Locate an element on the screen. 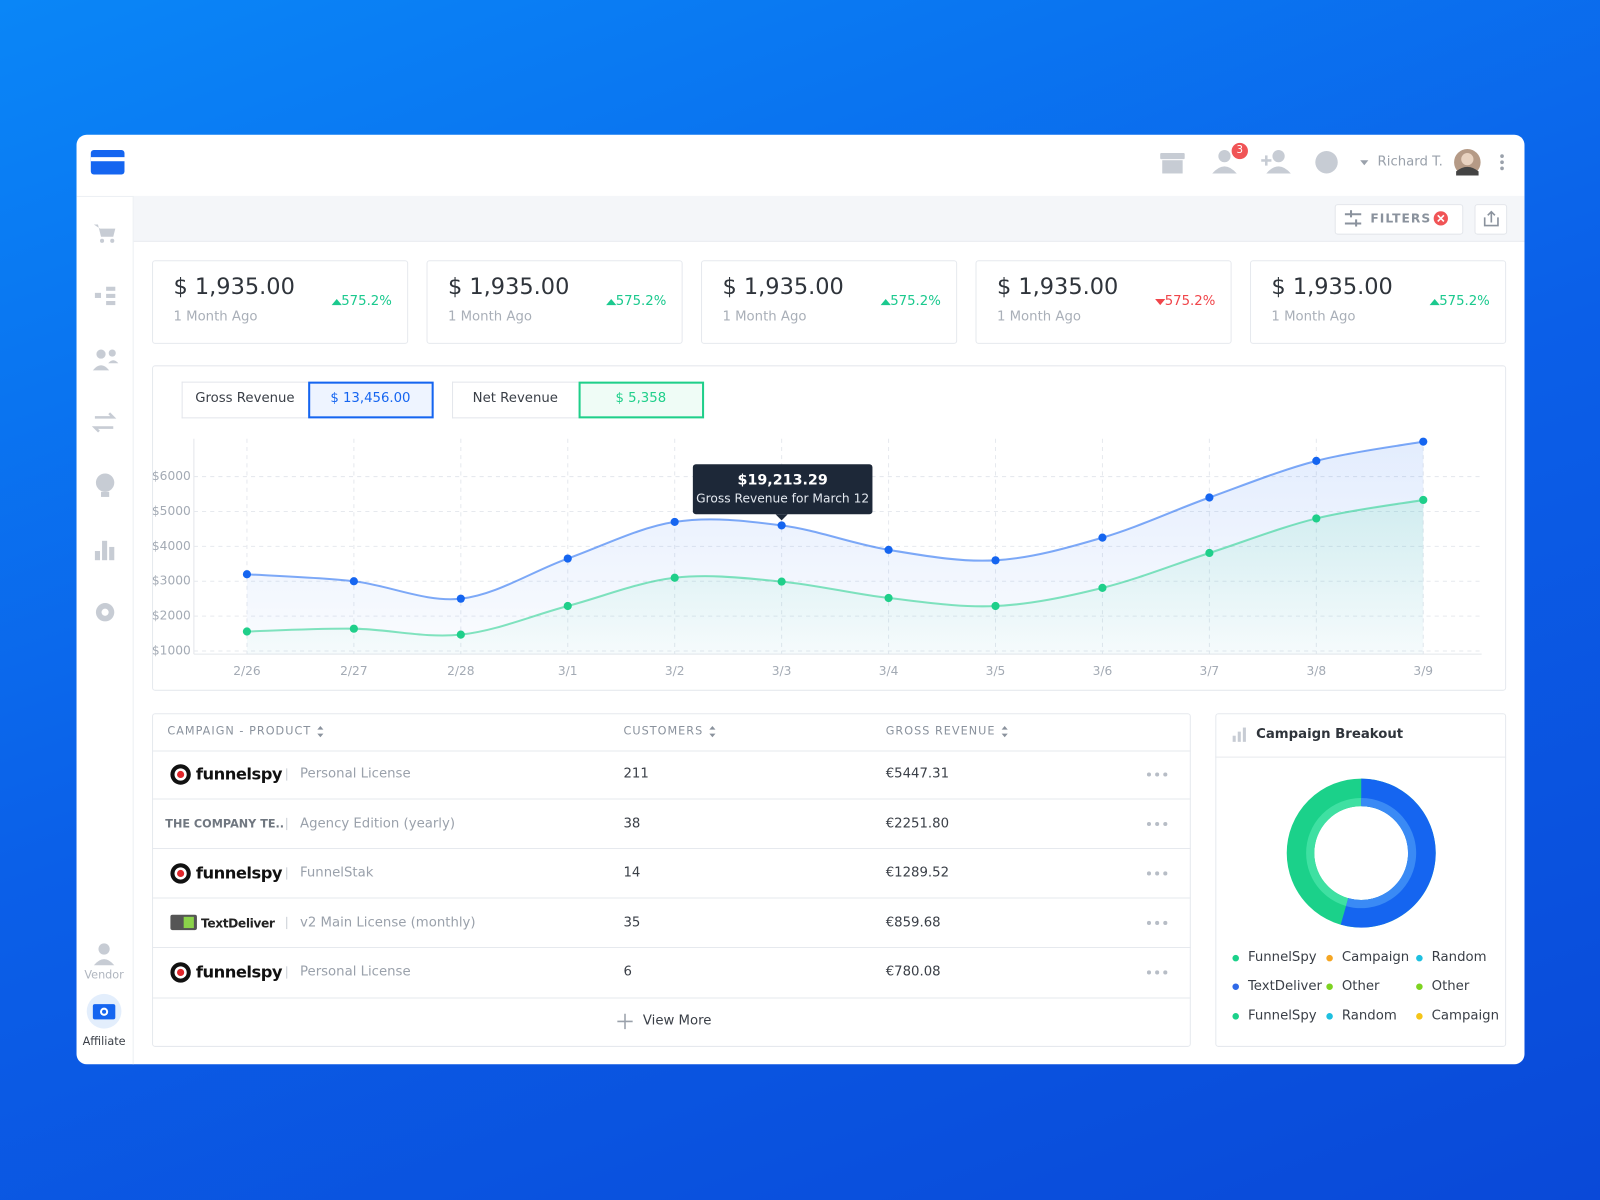  legend-label: Gross Revenue is located at coordinates (245, 398).